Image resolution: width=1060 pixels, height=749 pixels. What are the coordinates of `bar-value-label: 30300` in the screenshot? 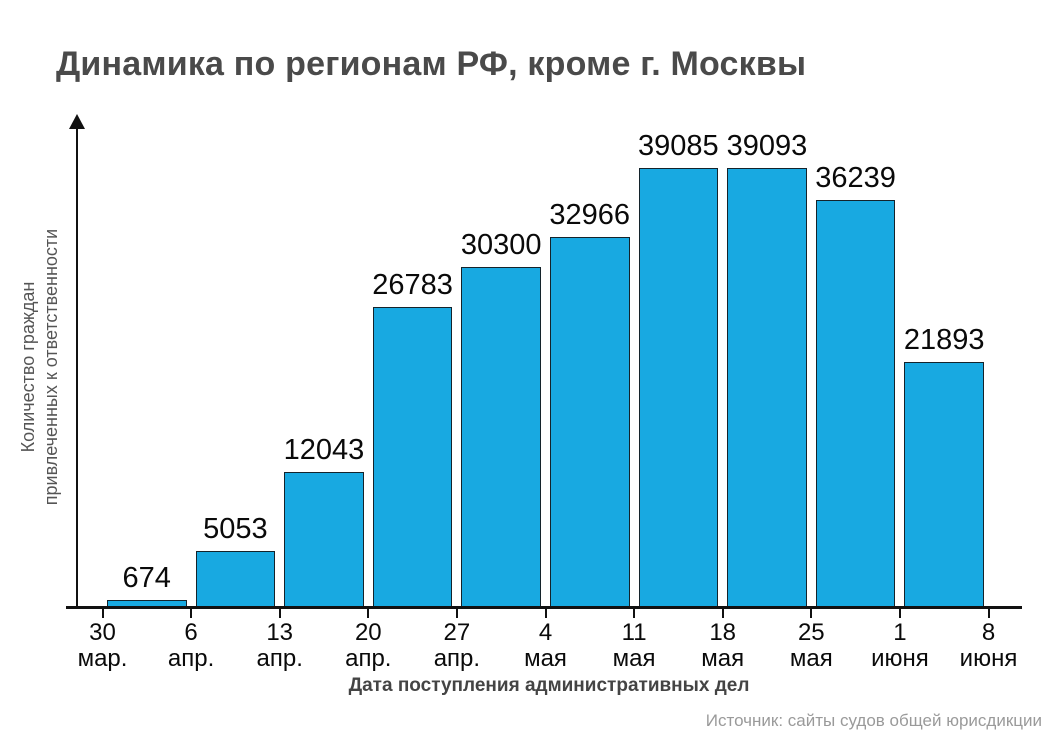 It's located at (501, 244).